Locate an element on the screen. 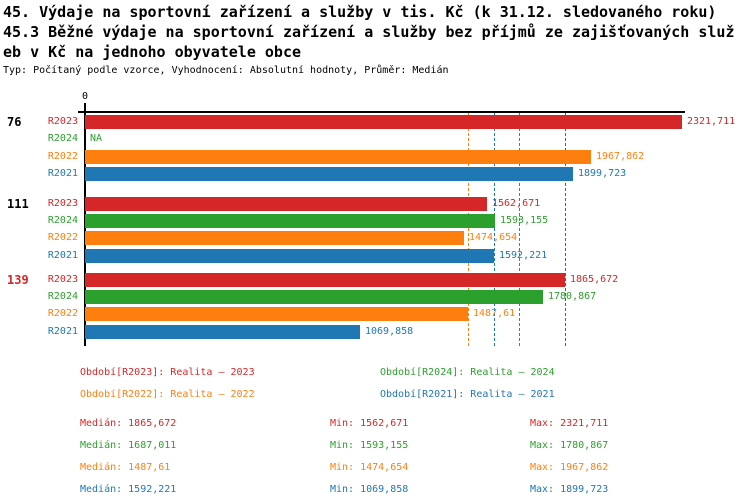  page-title-line3: eb v Kč na jednoho obyvatele obce is located at coordinates (152, 52).